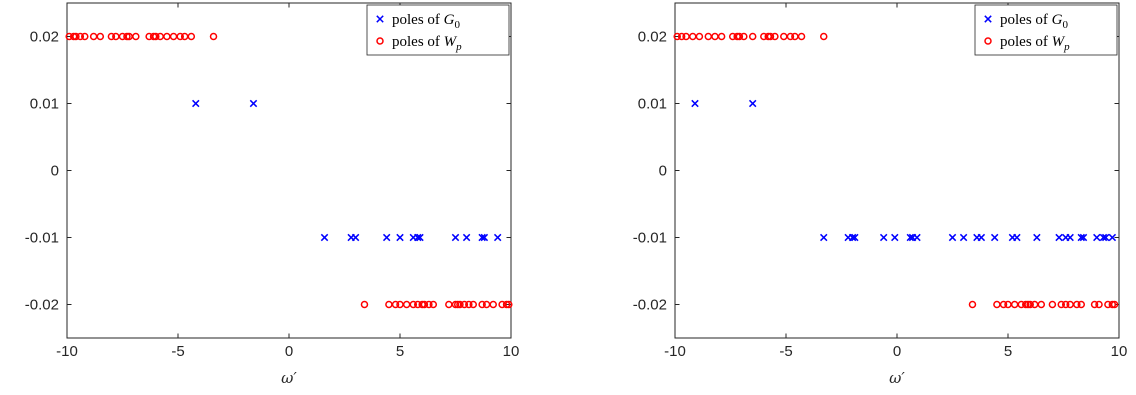 This screenshot has width=1136, height=395. What do you see at coordinates (289, 351) in the screenshot?
I see `x-tick-label: 0` at bounding box center [289, 351].